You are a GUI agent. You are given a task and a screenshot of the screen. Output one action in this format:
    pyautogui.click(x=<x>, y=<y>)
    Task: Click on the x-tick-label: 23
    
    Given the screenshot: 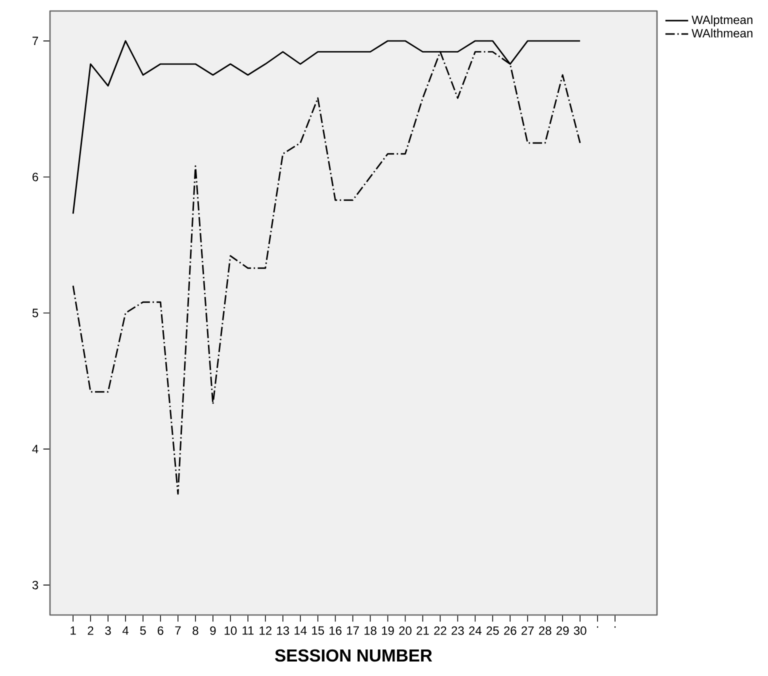 What is the action you would take?
    pyautogui.click(x=458, y=630)
    